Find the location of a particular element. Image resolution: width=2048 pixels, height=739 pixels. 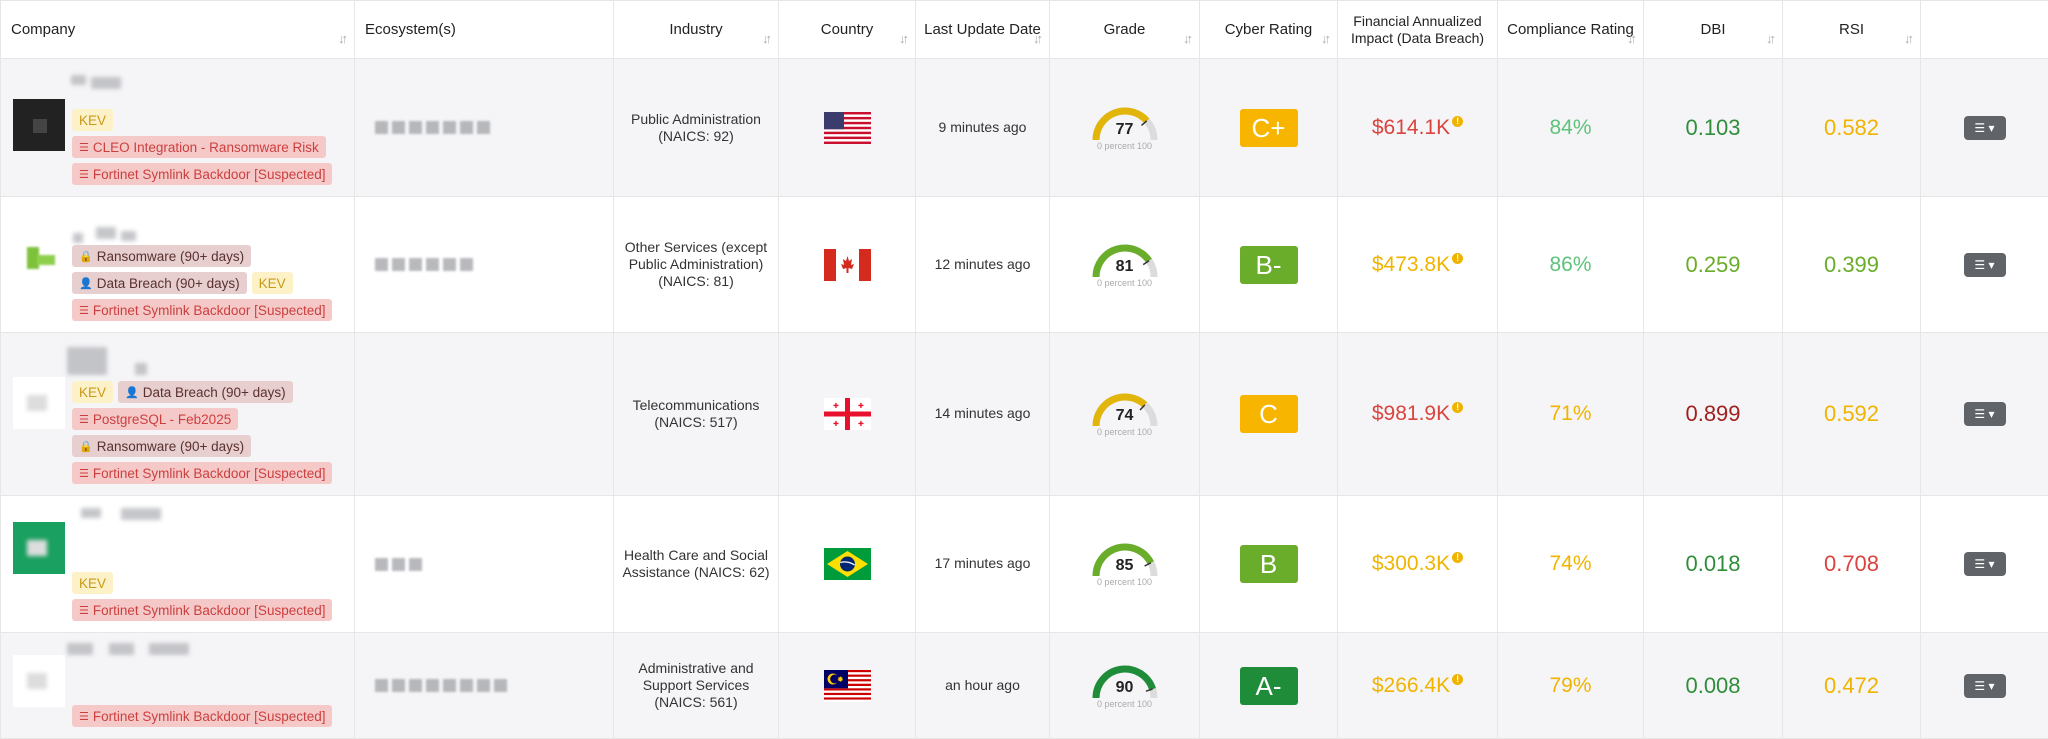

cyber-rating-badge: C+ is located at coordinates (1269, 128).